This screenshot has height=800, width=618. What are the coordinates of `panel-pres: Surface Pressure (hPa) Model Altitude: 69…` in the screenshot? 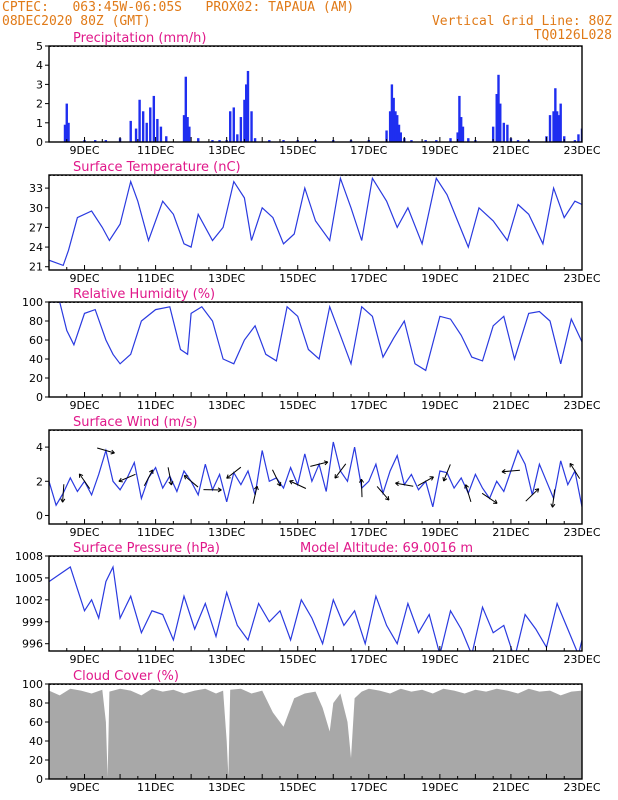 It's located at (308, 603).